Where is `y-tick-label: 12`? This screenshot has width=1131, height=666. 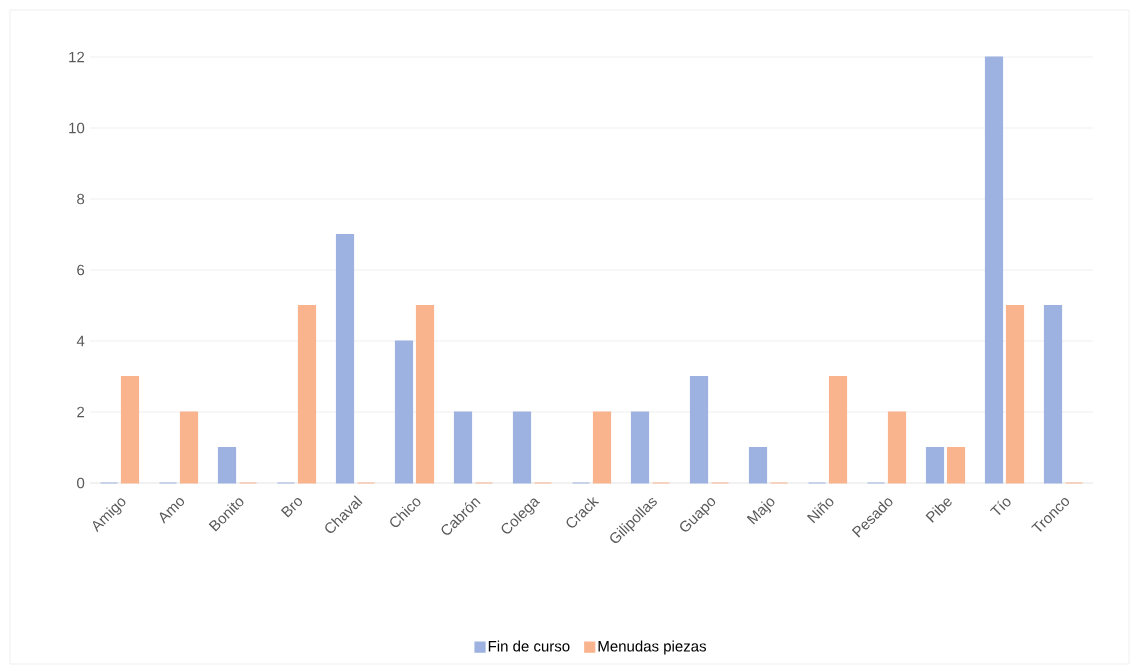
y-tick-label: 12 is located at coordinates (77, 57).